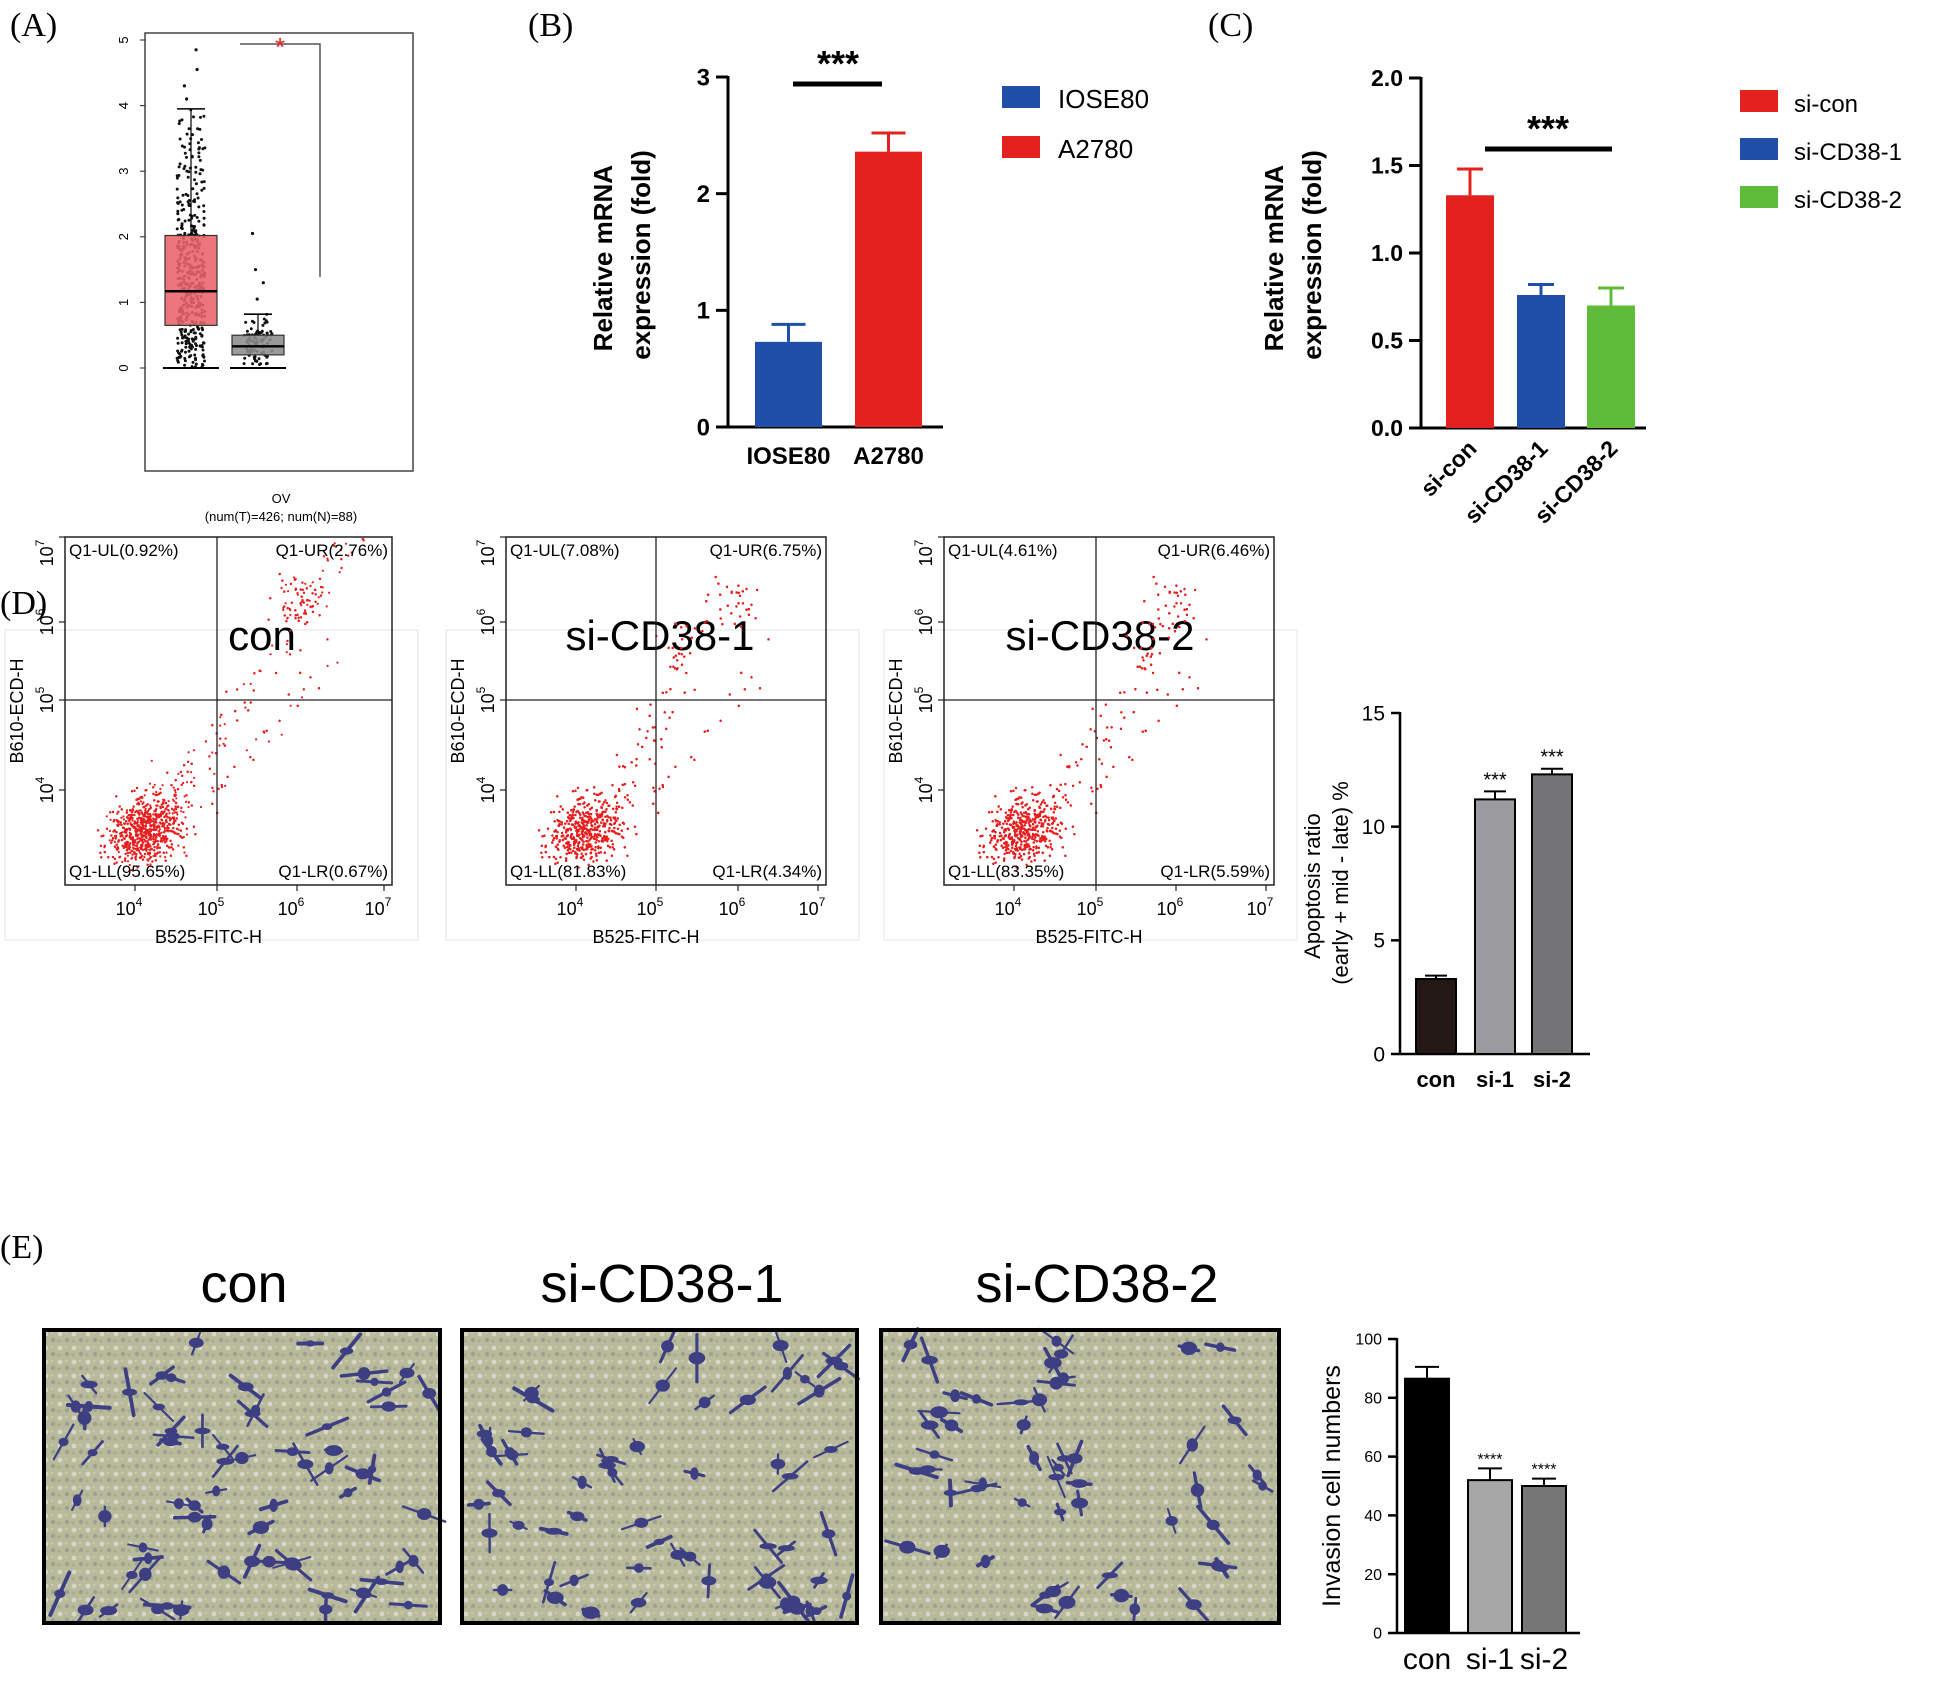 The image size is (1950, 1681). What do you see at coordinates (40, 542) in the screenshot?
I see `tick-exponent: 7` at bounding box center [40, 542].